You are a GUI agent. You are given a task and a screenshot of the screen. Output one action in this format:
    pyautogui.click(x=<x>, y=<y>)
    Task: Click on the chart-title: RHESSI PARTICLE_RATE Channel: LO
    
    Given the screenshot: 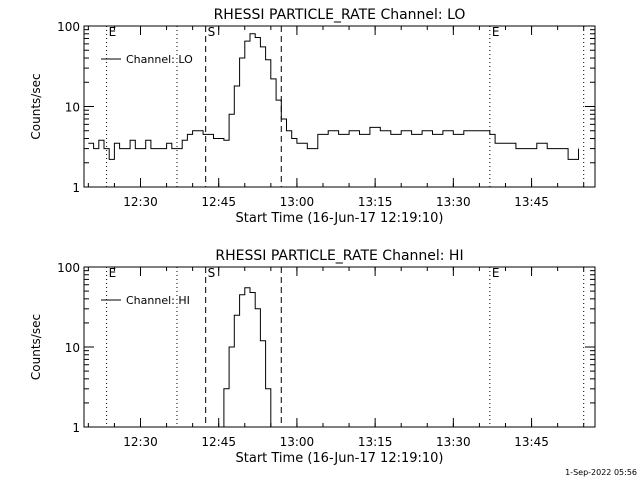 What is the action you would take?
    pyautogui.click(x=340, y=15)
    